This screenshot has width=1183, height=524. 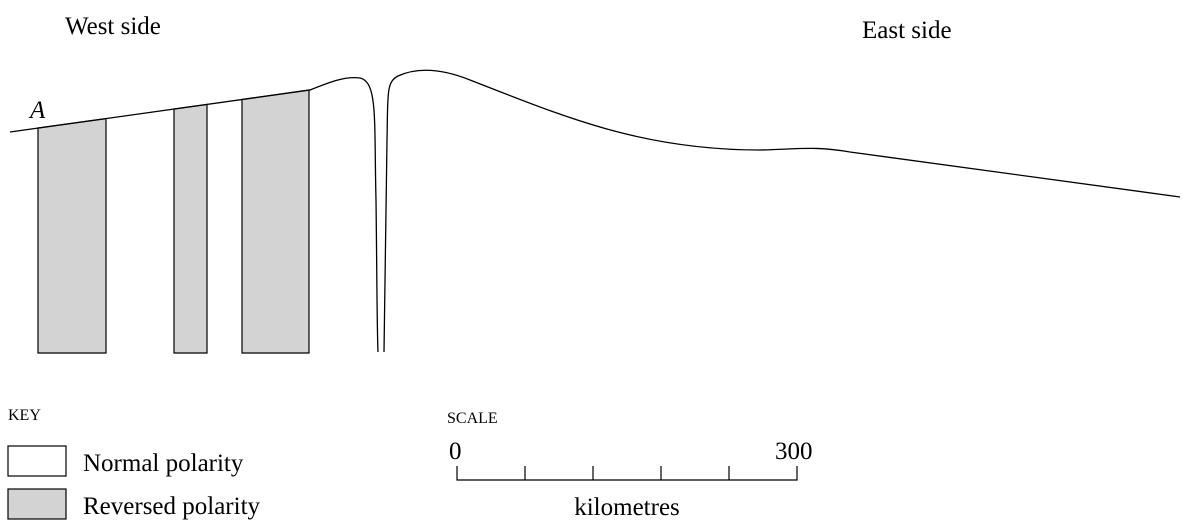 I want to click on key-swatch-reversed, so click(x=37, y=504).